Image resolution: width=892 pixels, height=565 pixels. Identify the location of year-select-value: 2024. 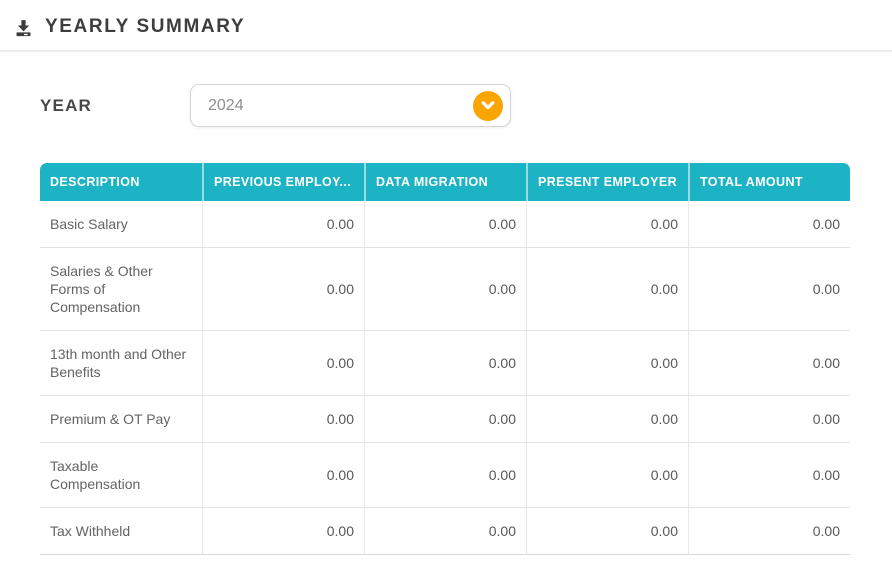
(226, 105).